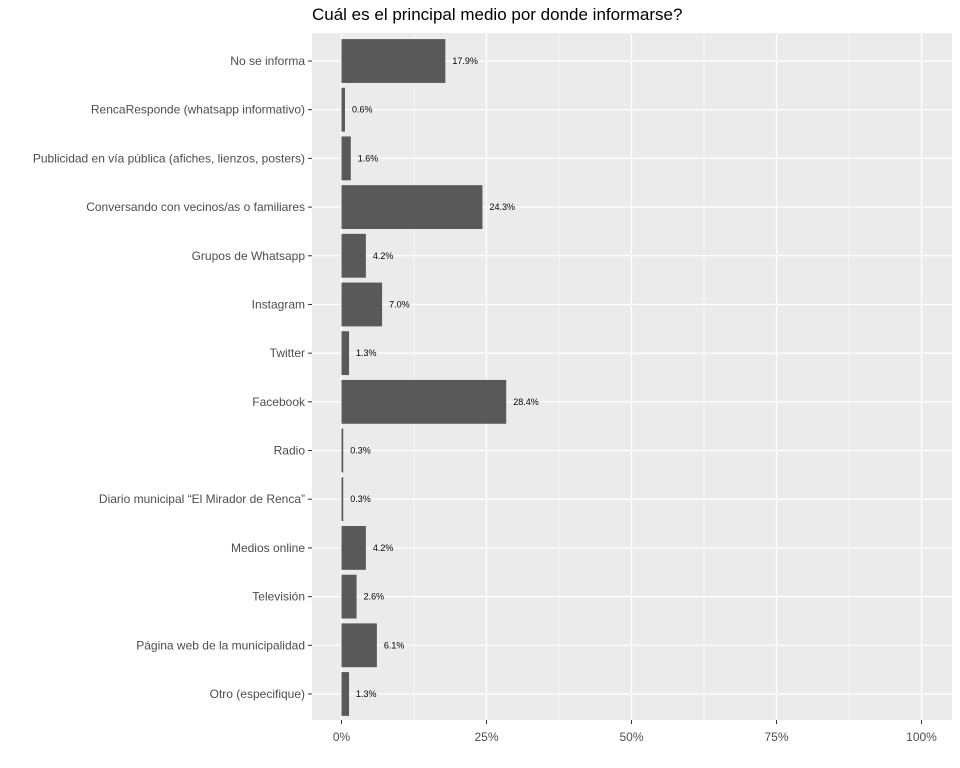 The image size is (960, 768). Describe the element at coordinates (776, 737) in the screenshot. I see `x-tick-label: 75%` at that location.